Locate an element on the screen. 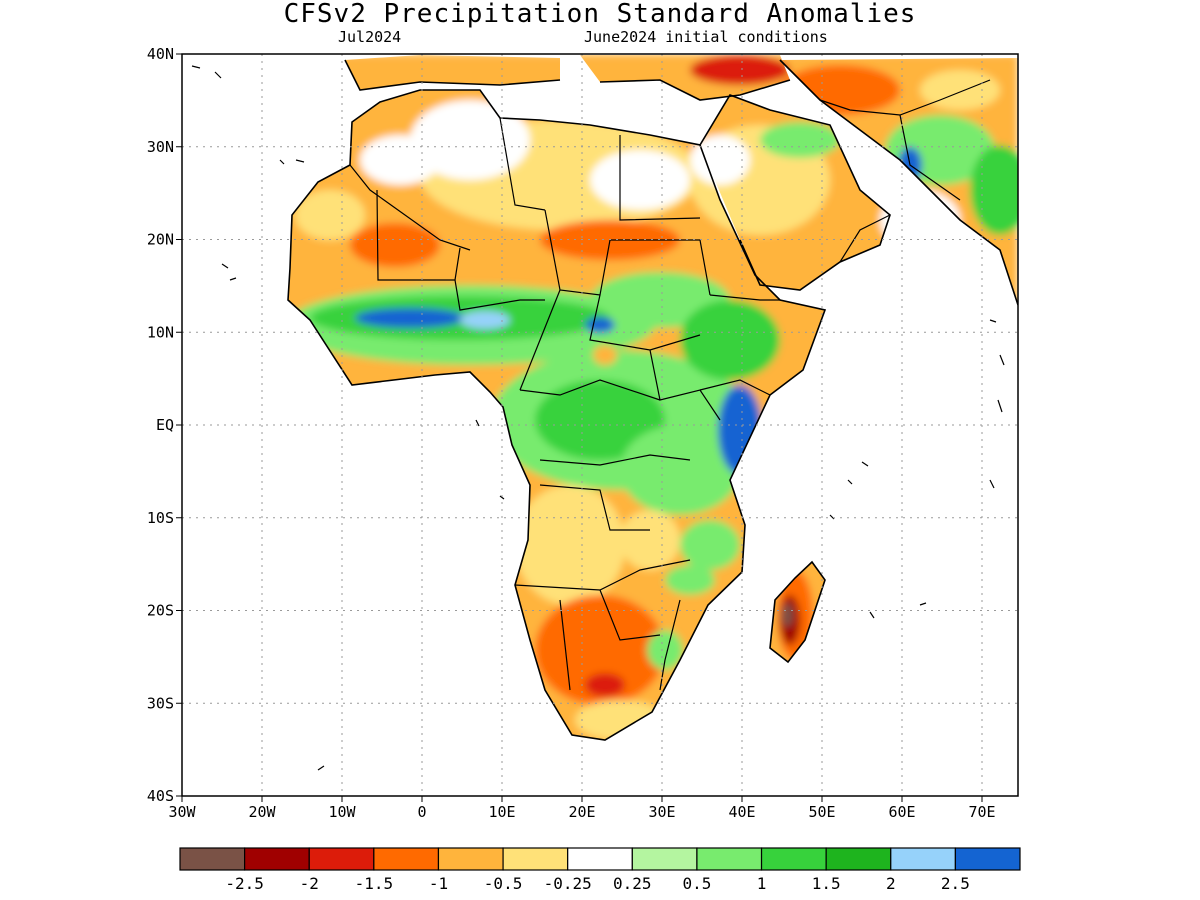 The height and width of the screenshot is (900, 1200). colorbar-label: 0.25 is located at coordinates (632, 883).